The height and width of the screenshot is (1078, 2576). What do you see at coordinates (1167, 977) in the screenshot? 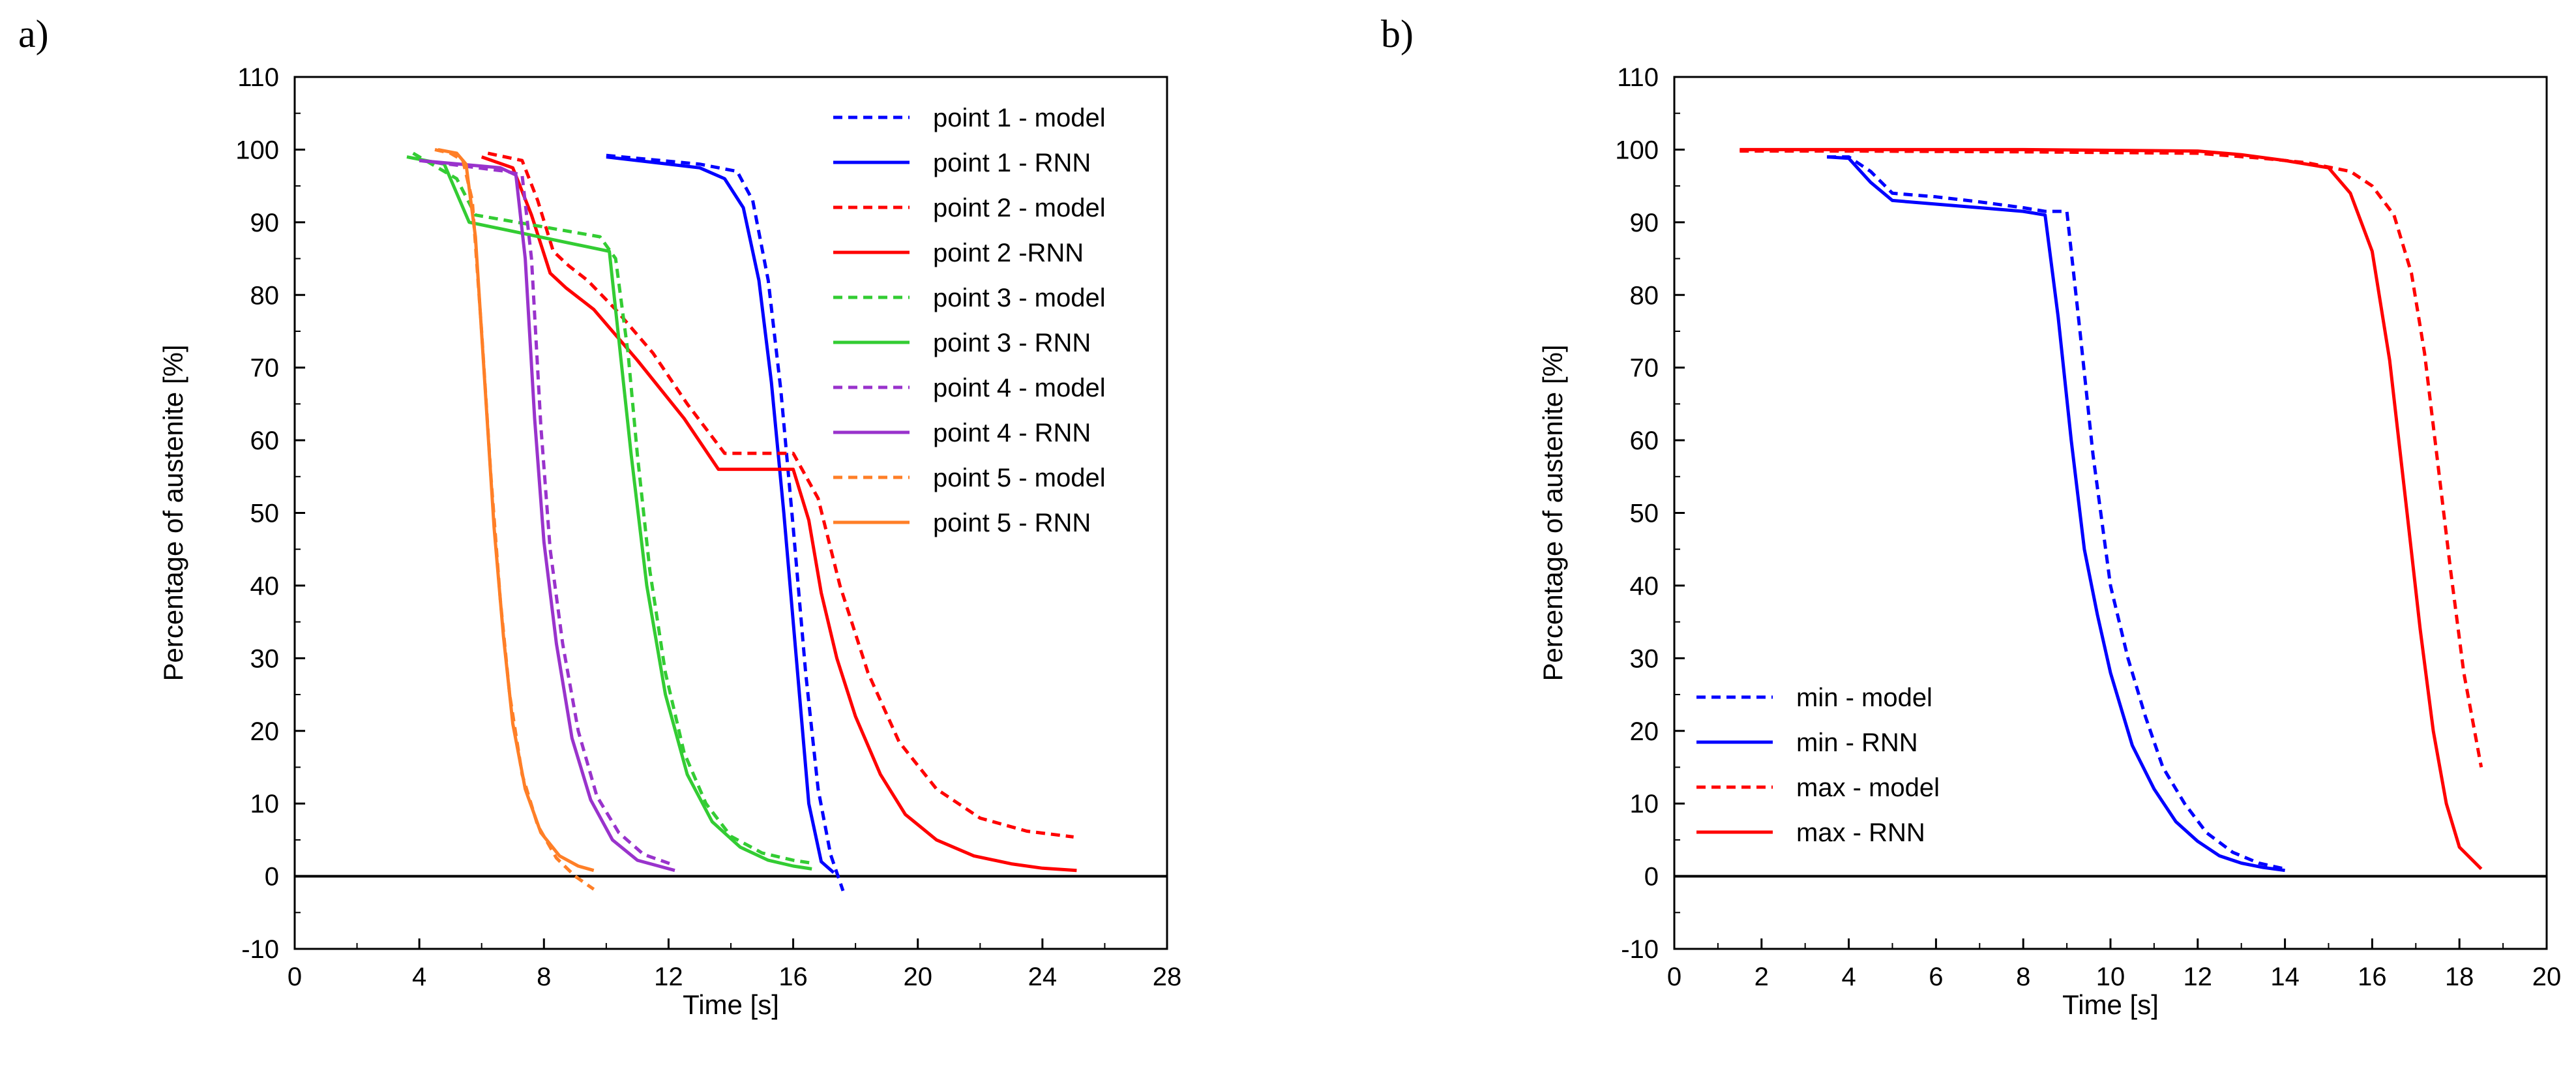
I see `x-tick-label: 28` at bounding box center [1167, 977].